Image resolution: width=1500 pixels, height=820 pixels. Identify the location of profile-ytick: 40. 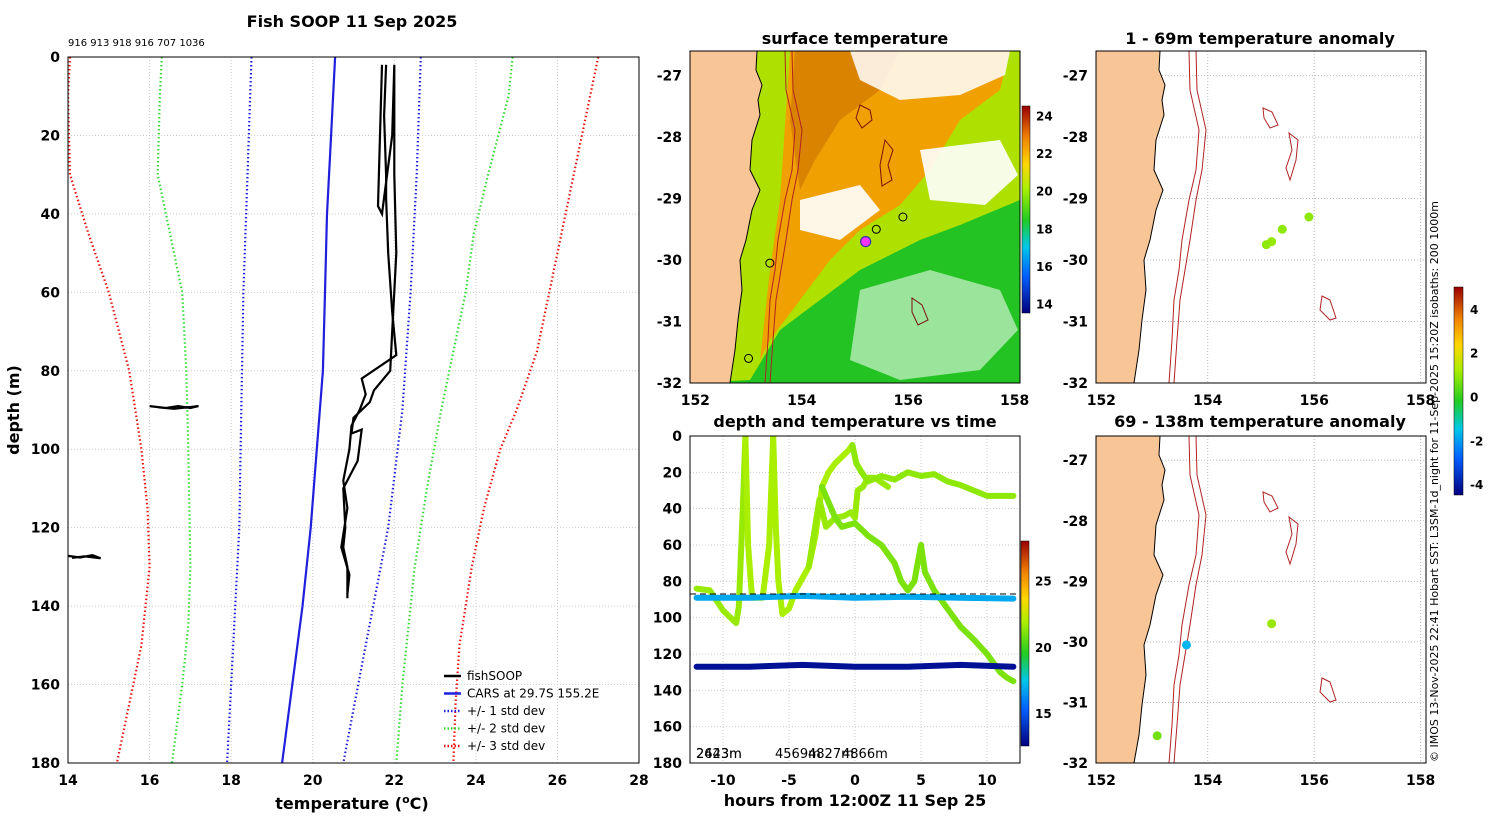
(51, 215).